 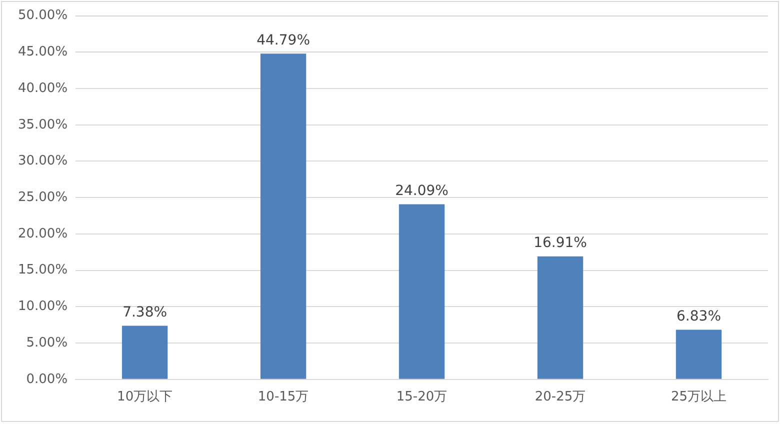 I want to click on data-label: 6.83%, so click(x=698, y=316).